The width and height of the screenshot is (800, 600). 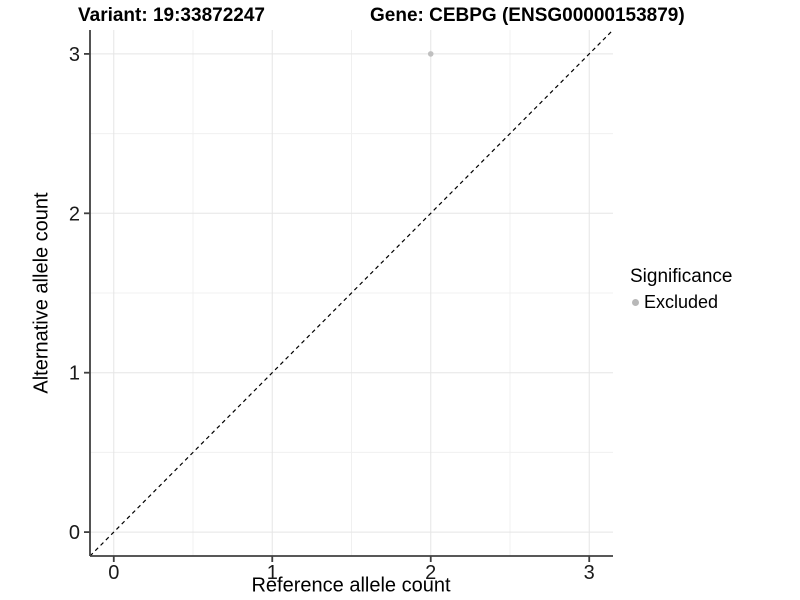 What do you see at coordinates (272, 573) in the screenshot?
I see `x-tick-label: 1` at bounding box center [272, 573].